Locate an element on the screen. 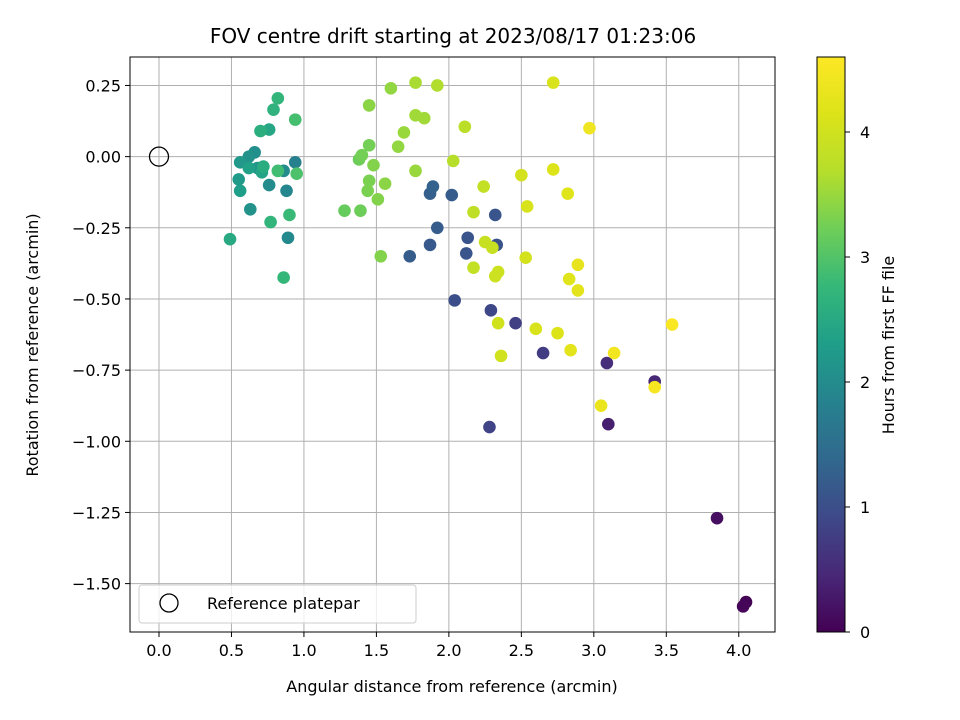 Image resolution: width=960 pixels, height=720 pixels. colorbar-label: Hours from first FF file is located at coordinates (888, 345).